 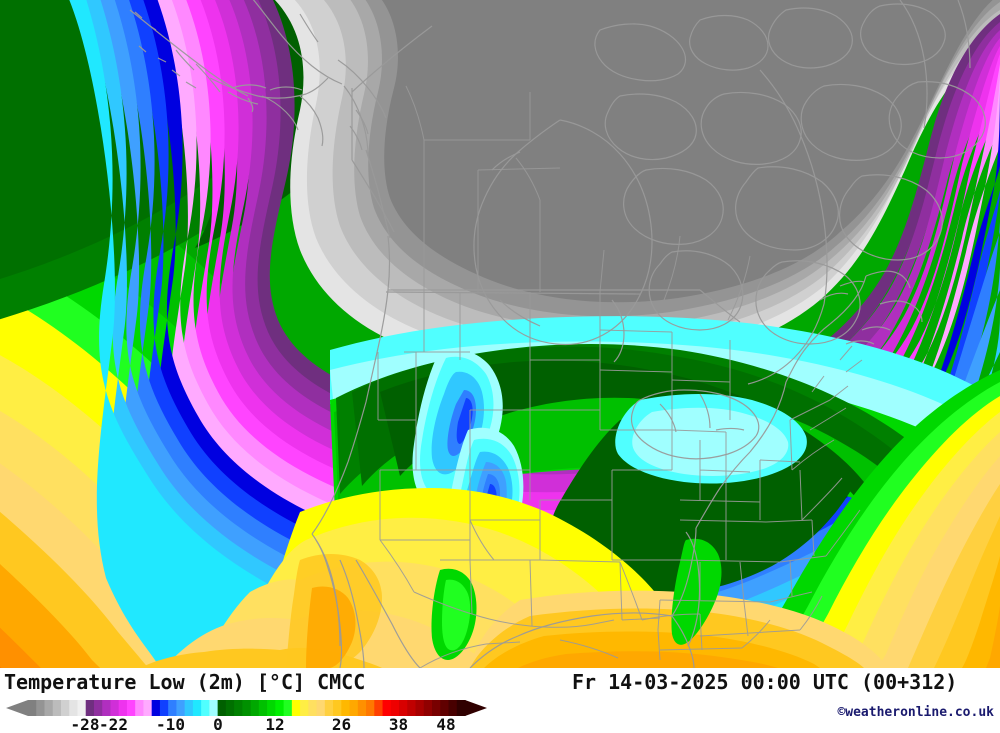 I want to click on colorbar-high-arrow, so click(x=476, y=708).